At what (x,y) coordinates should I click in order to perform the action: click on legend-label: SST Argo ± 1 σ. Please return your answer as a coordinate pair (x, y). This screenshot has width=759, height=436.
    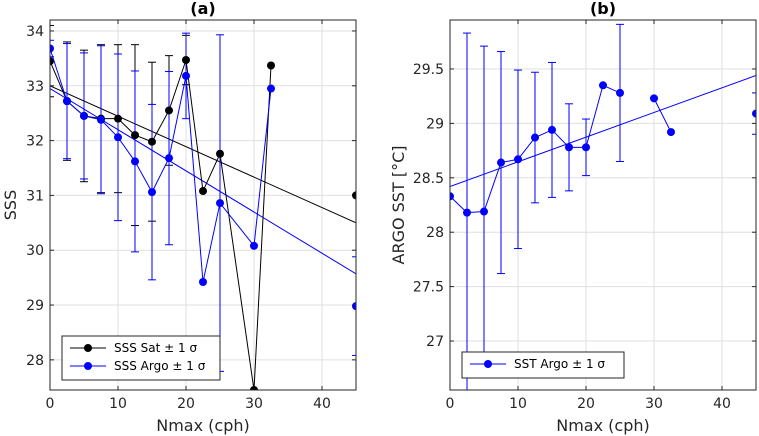
    Looking at the image, I should click on (559, 364).